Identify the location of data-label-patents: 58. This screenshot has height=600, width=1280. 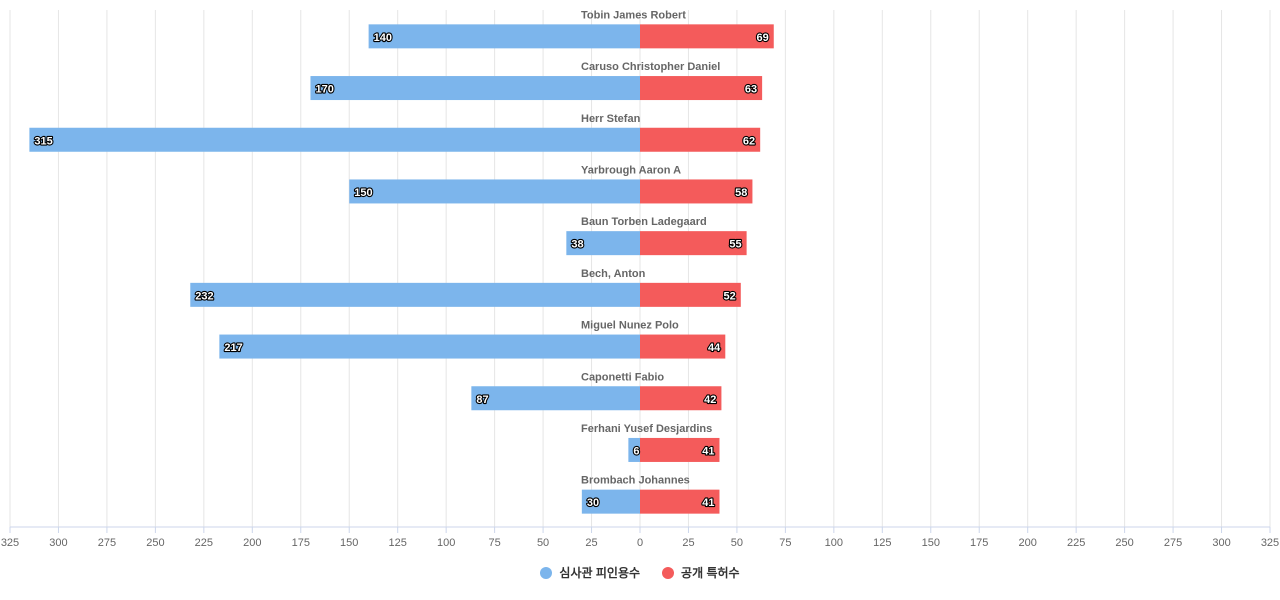
(741, 193).